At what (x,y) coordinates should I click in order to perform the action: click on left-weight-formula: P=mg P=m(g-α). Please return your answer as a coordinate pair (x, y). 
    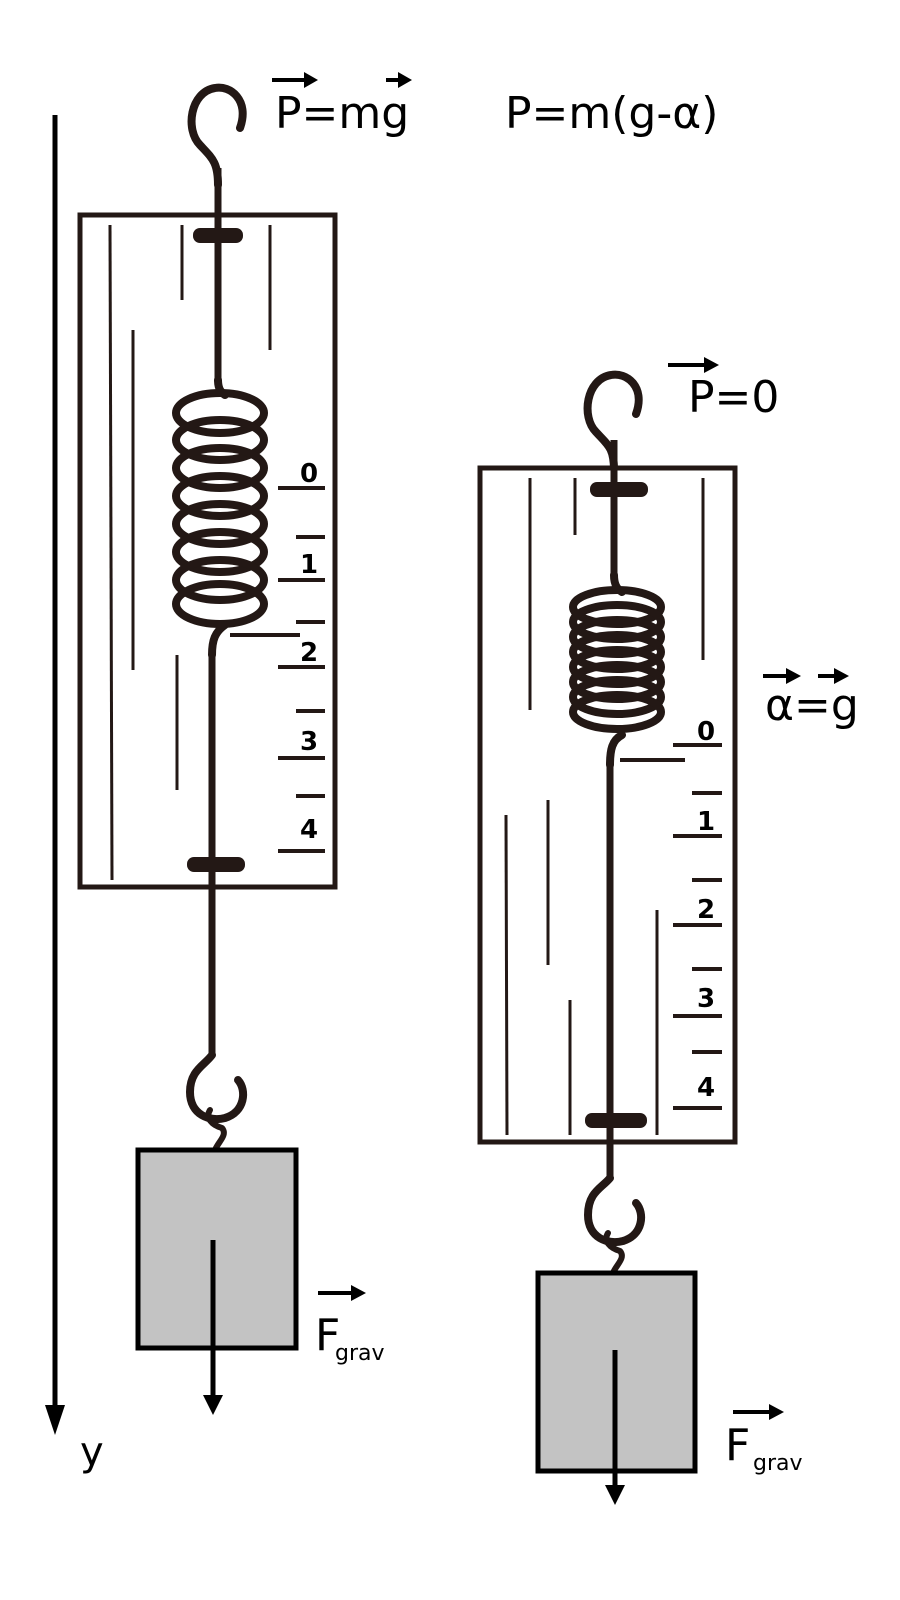
    Looking at the image, I should click on (495, 105).